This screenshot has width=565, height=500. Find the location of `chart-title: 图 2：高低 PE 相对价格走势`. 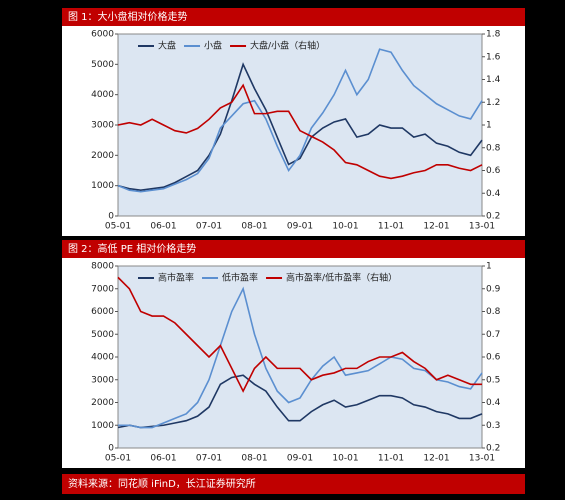

chart-title: 图 2：高低 PE 相对价格走势 is located at coordinates (132, 248).